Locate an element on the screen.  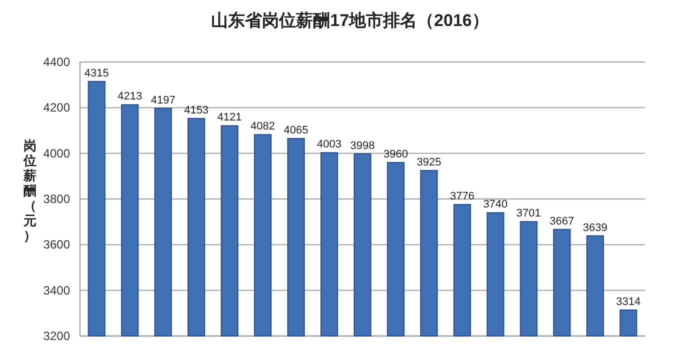
y-tick-label: 3600 is located at coordinates (56, 245).